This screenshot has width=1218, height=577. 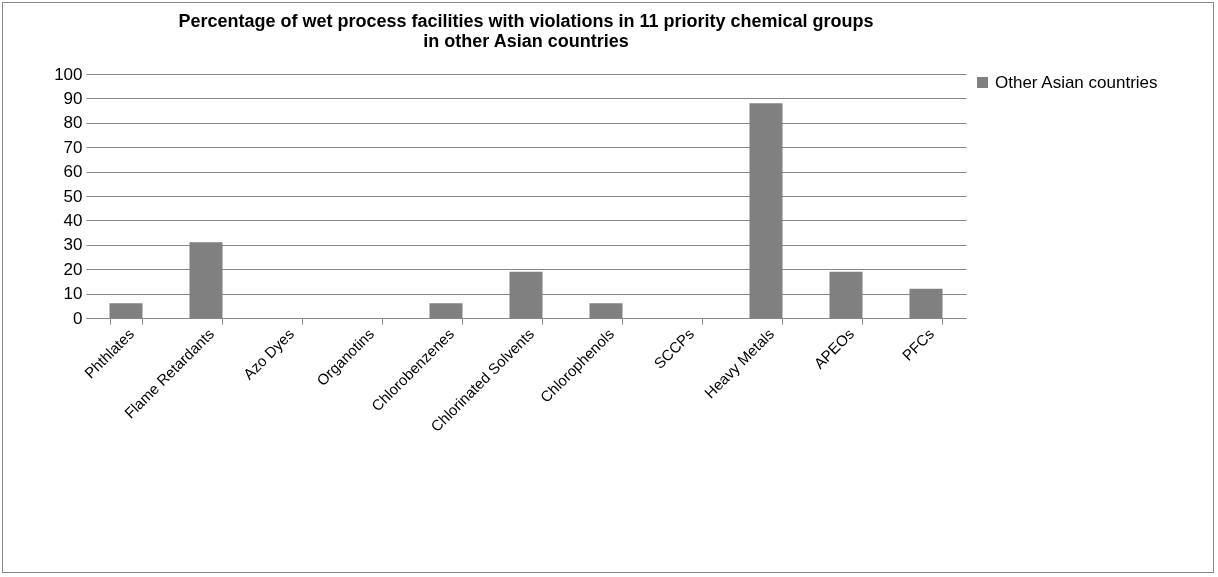 What do you see at coordinates (73, 196) in the screenshot?
I see `y-tick-label: 50` at bounding box center [73, 196].